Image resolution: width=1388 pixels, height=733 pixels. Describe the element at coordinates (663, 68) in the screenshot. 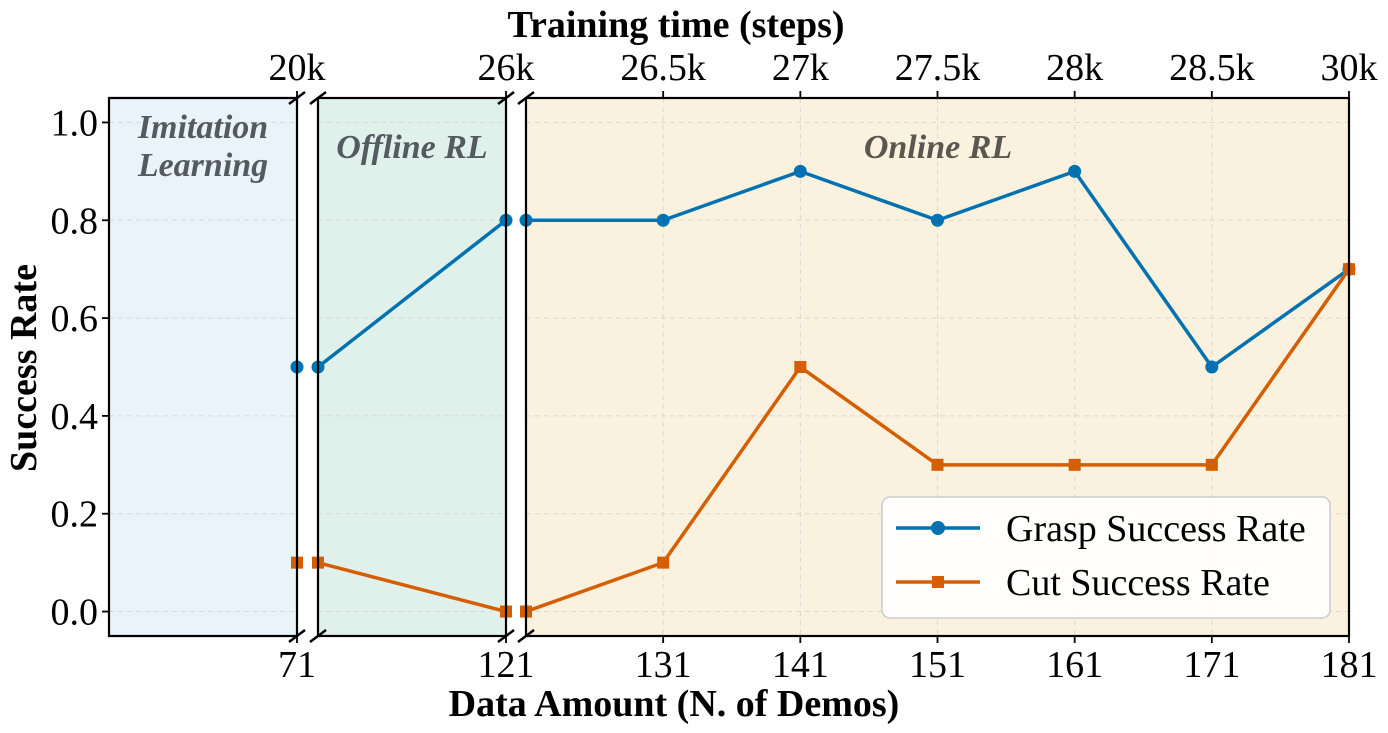

I see `x2-tick-label: 26.5k` at that location.